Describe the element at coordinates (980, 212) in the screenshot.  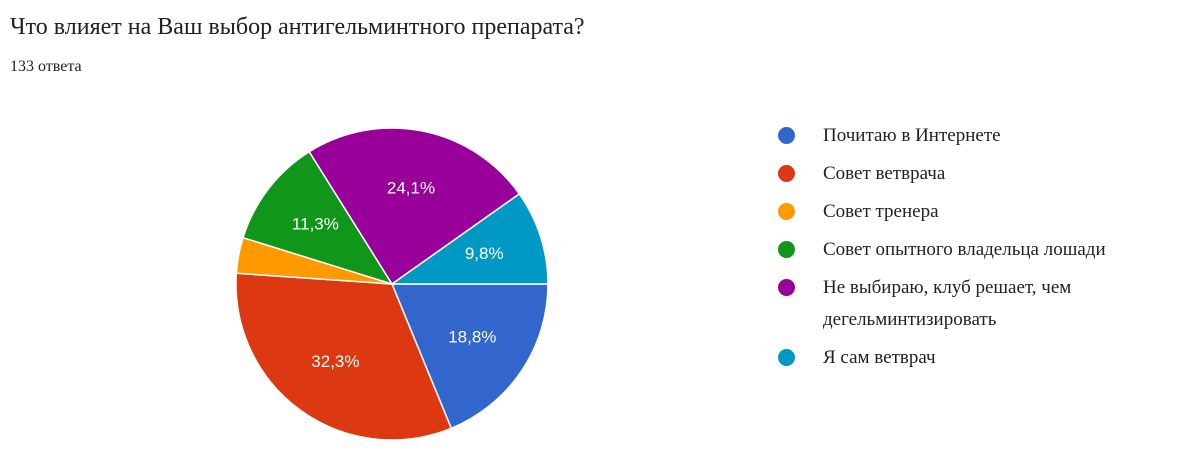
I see `legend-item: Совет тренера` at that location.